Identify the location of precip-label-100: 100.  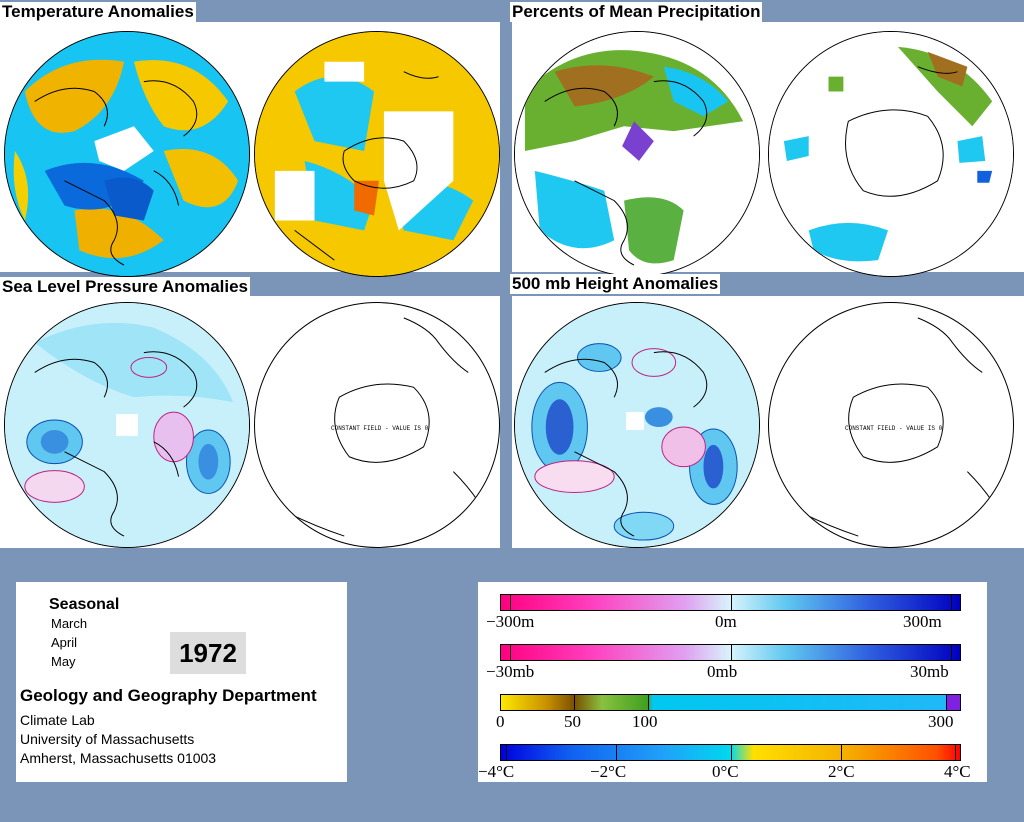
(645, 721).